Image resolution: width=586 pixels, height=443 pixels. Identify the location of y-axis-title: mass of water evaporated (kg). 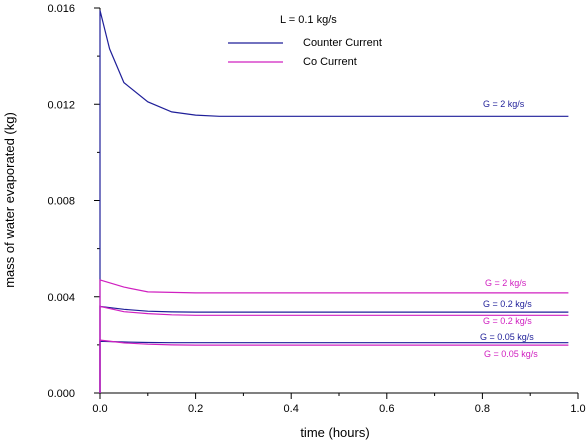
(9, 200).